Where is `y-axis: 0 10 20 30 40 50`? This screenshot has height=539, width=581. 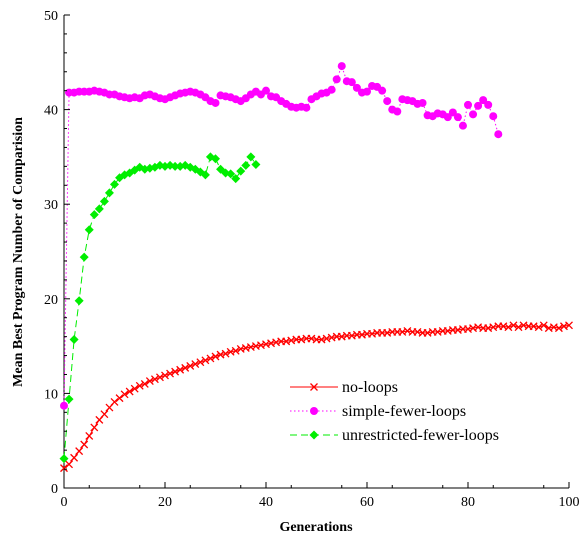
y-axis: 0 10 20 30 40 50 is located at coordinates (57, 253).